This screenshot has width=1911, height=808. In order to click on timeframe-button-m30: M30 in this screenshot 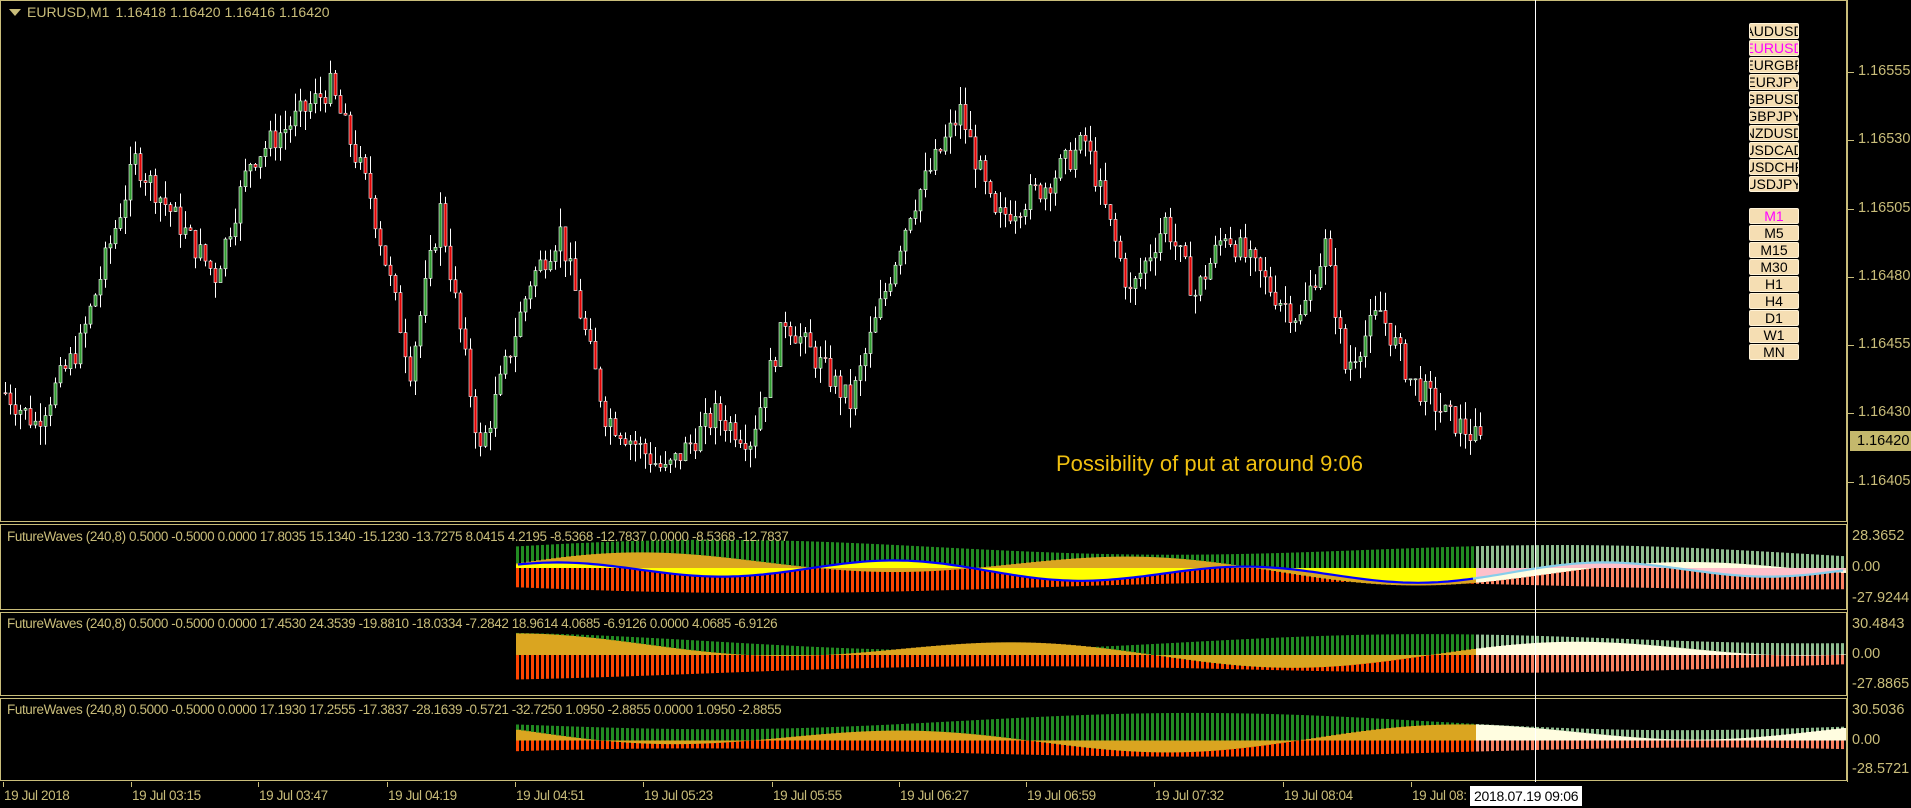, I will do `click(1774, 267)`.